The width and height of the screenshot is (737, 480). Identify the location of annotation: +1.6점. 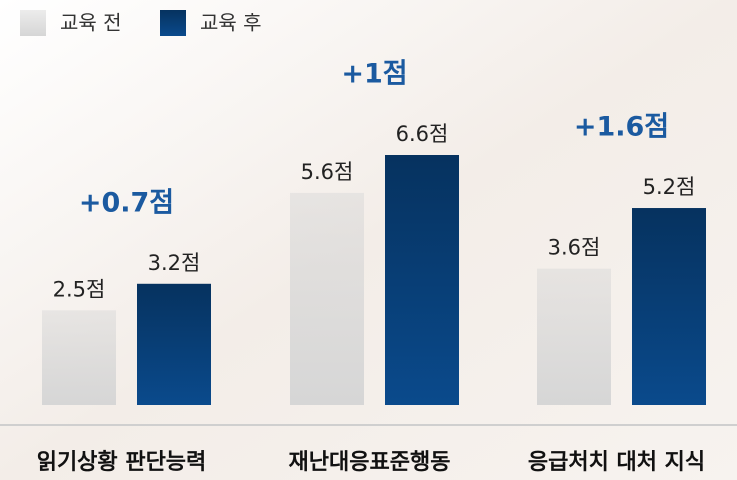
(621, 127).